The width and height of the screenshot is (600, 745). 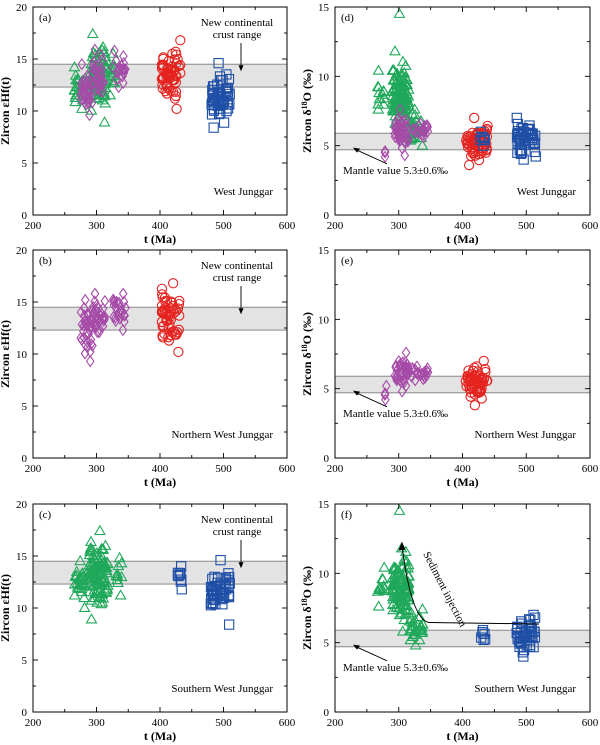 What do you see at coordinates (237, 35) in the screenshot?
I see `band-label: crust range` at bounding box center [237, 35].